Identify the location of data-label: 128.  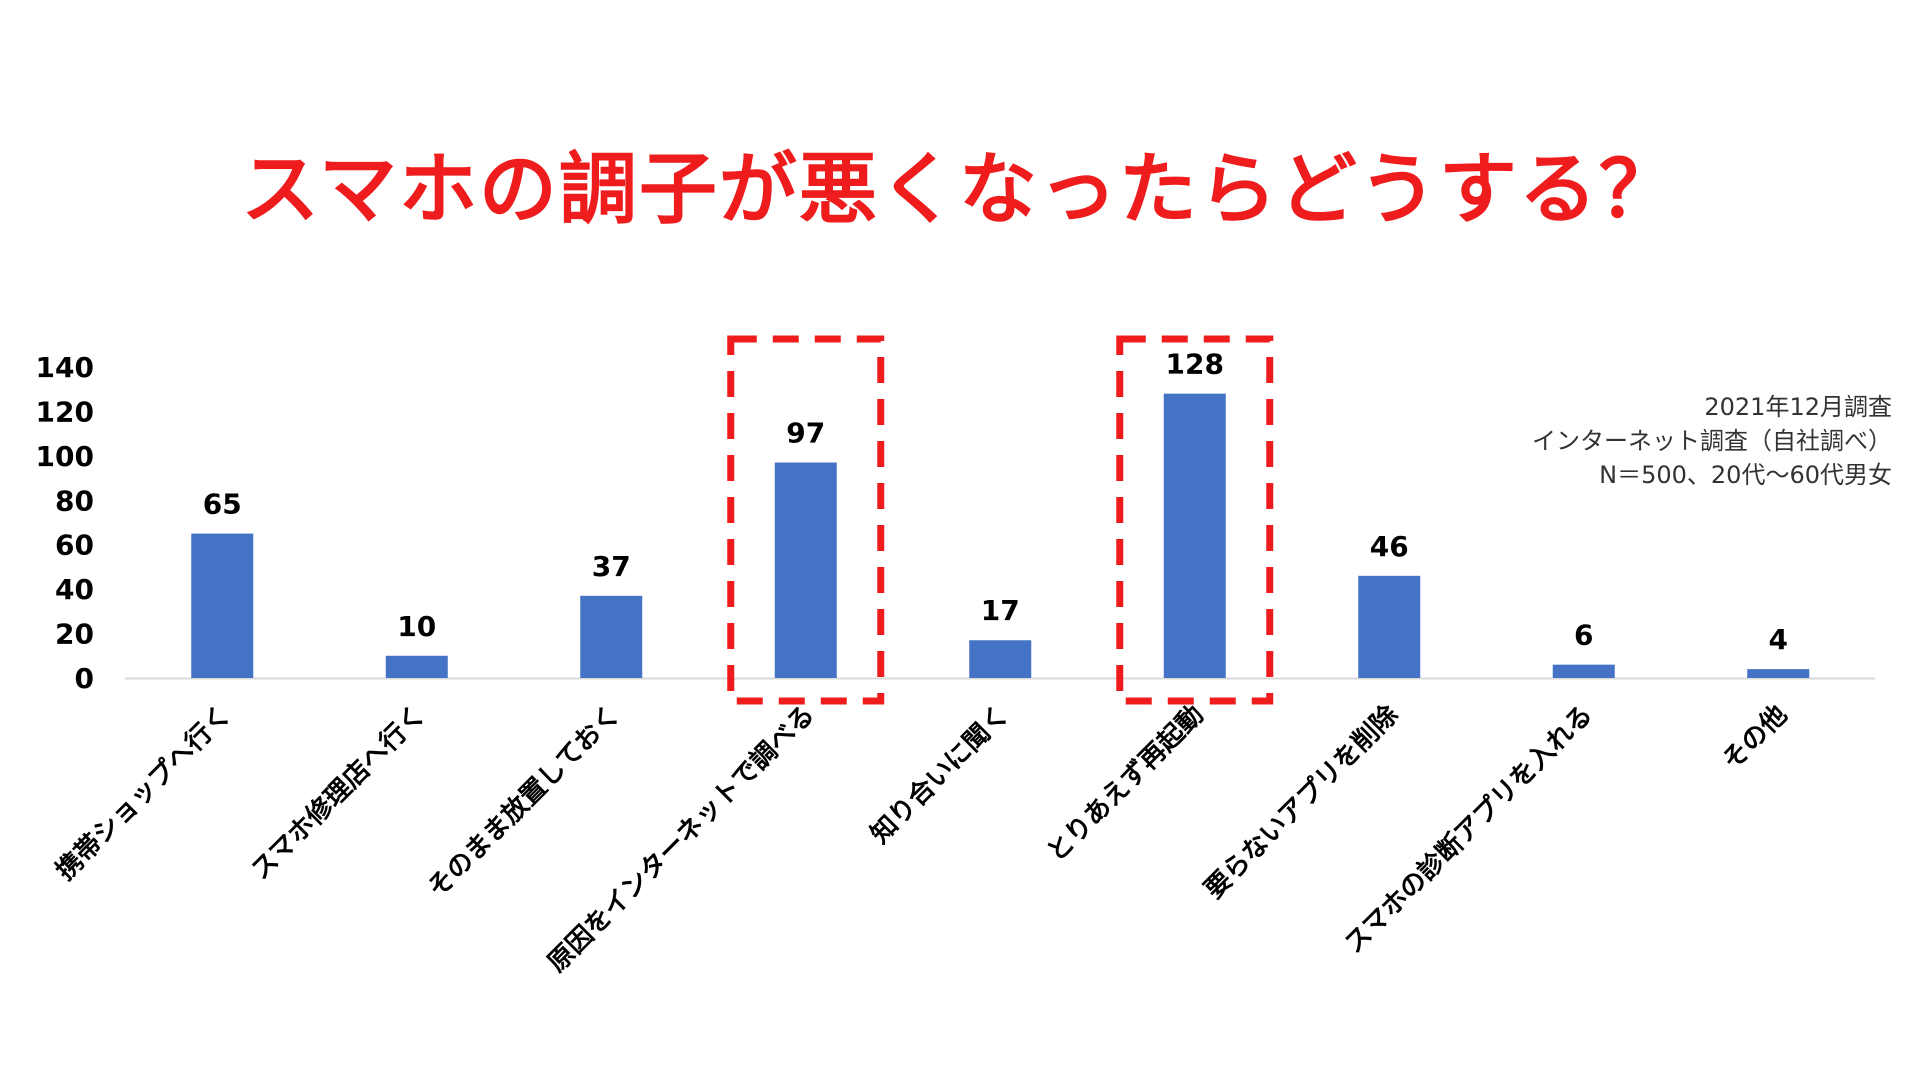
(1195, 364).